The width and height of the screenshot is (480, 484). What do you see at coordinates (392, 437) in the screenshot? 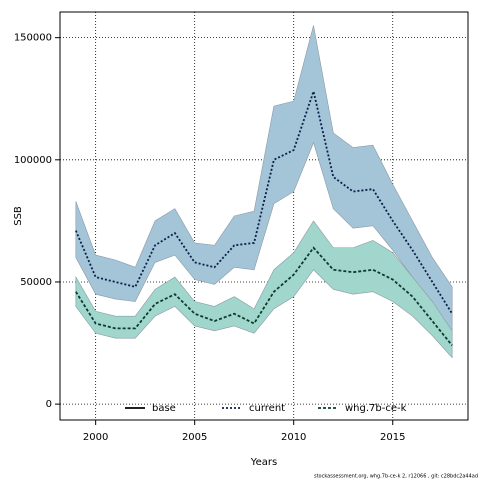
I see `x-tick-label: 2015` at bounding box center [392, 437].